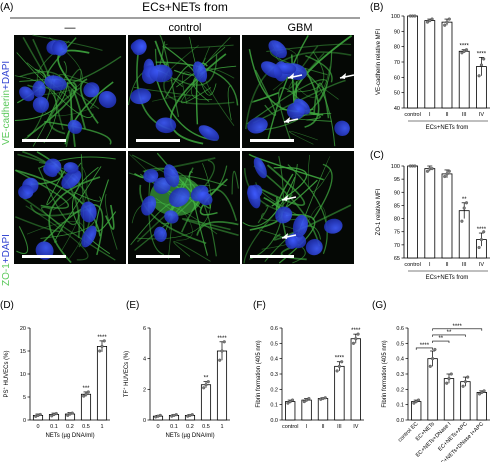  I want to click on category-label: 0.1, so click(54, 427).